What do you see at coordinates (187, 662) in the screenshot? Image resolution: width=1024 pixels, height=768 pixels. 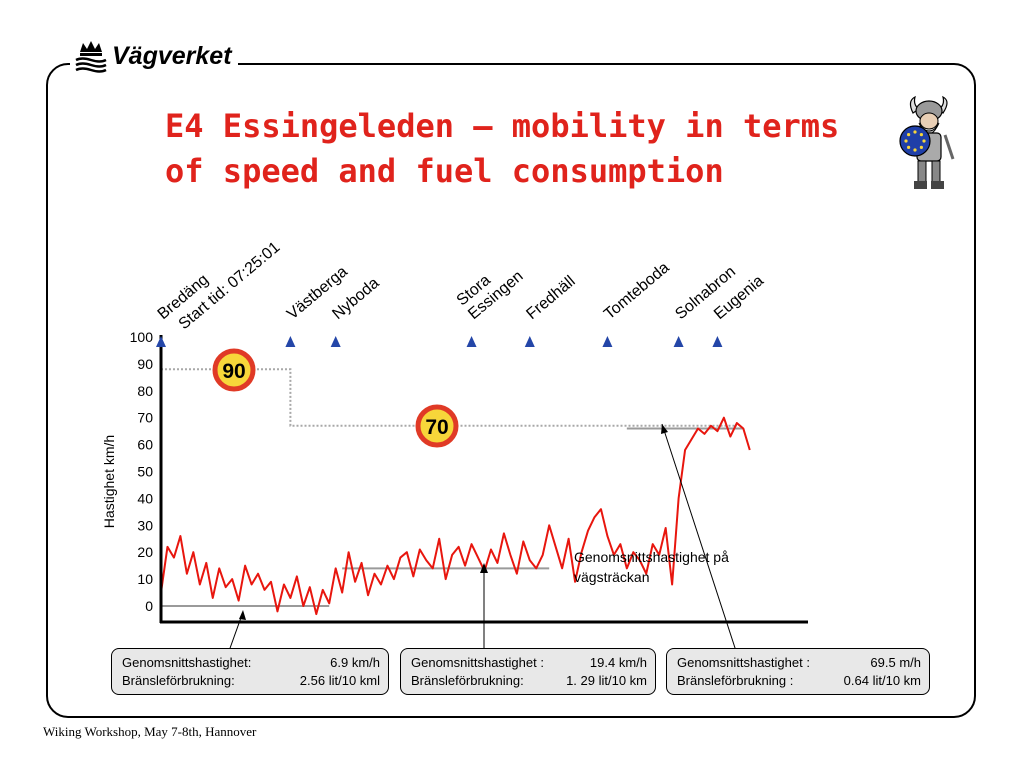 I see `avg-speed-label: Genomsnittshastighet:` at bounding box center [187, 662].